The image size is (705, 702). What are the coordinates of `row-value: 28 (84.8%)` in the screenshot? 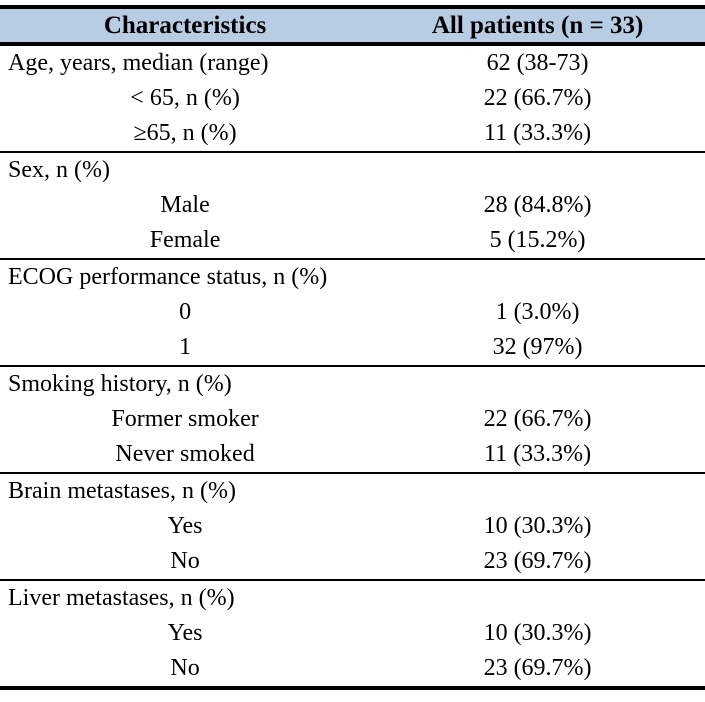 It's located at (537, 205).